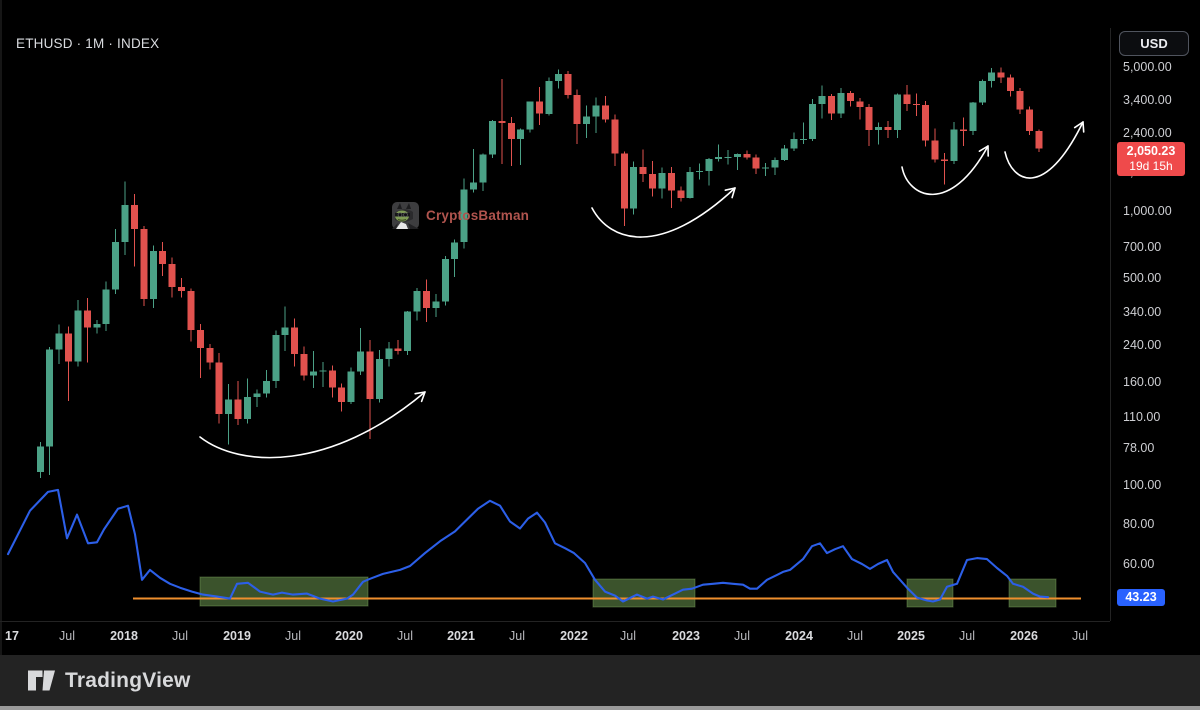 This screenshot has height=710, width=1200. Describe the element at coordinates (1142, 417) in the screenshot. I see `price-axis-label: 110.00` at that location.